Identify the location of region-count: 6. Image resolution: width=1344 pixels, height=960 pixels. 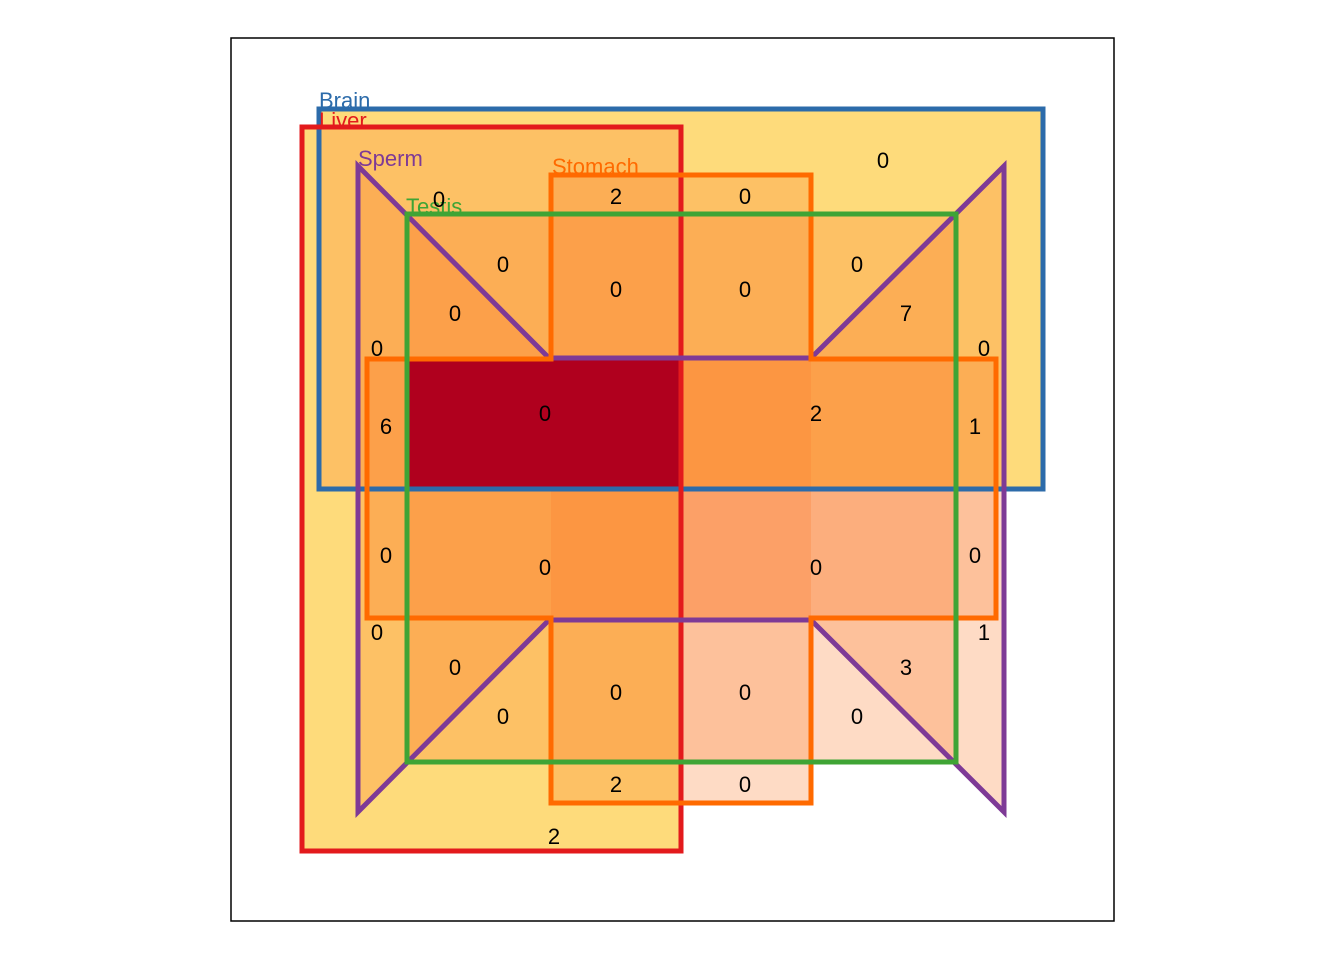
(386, 426).